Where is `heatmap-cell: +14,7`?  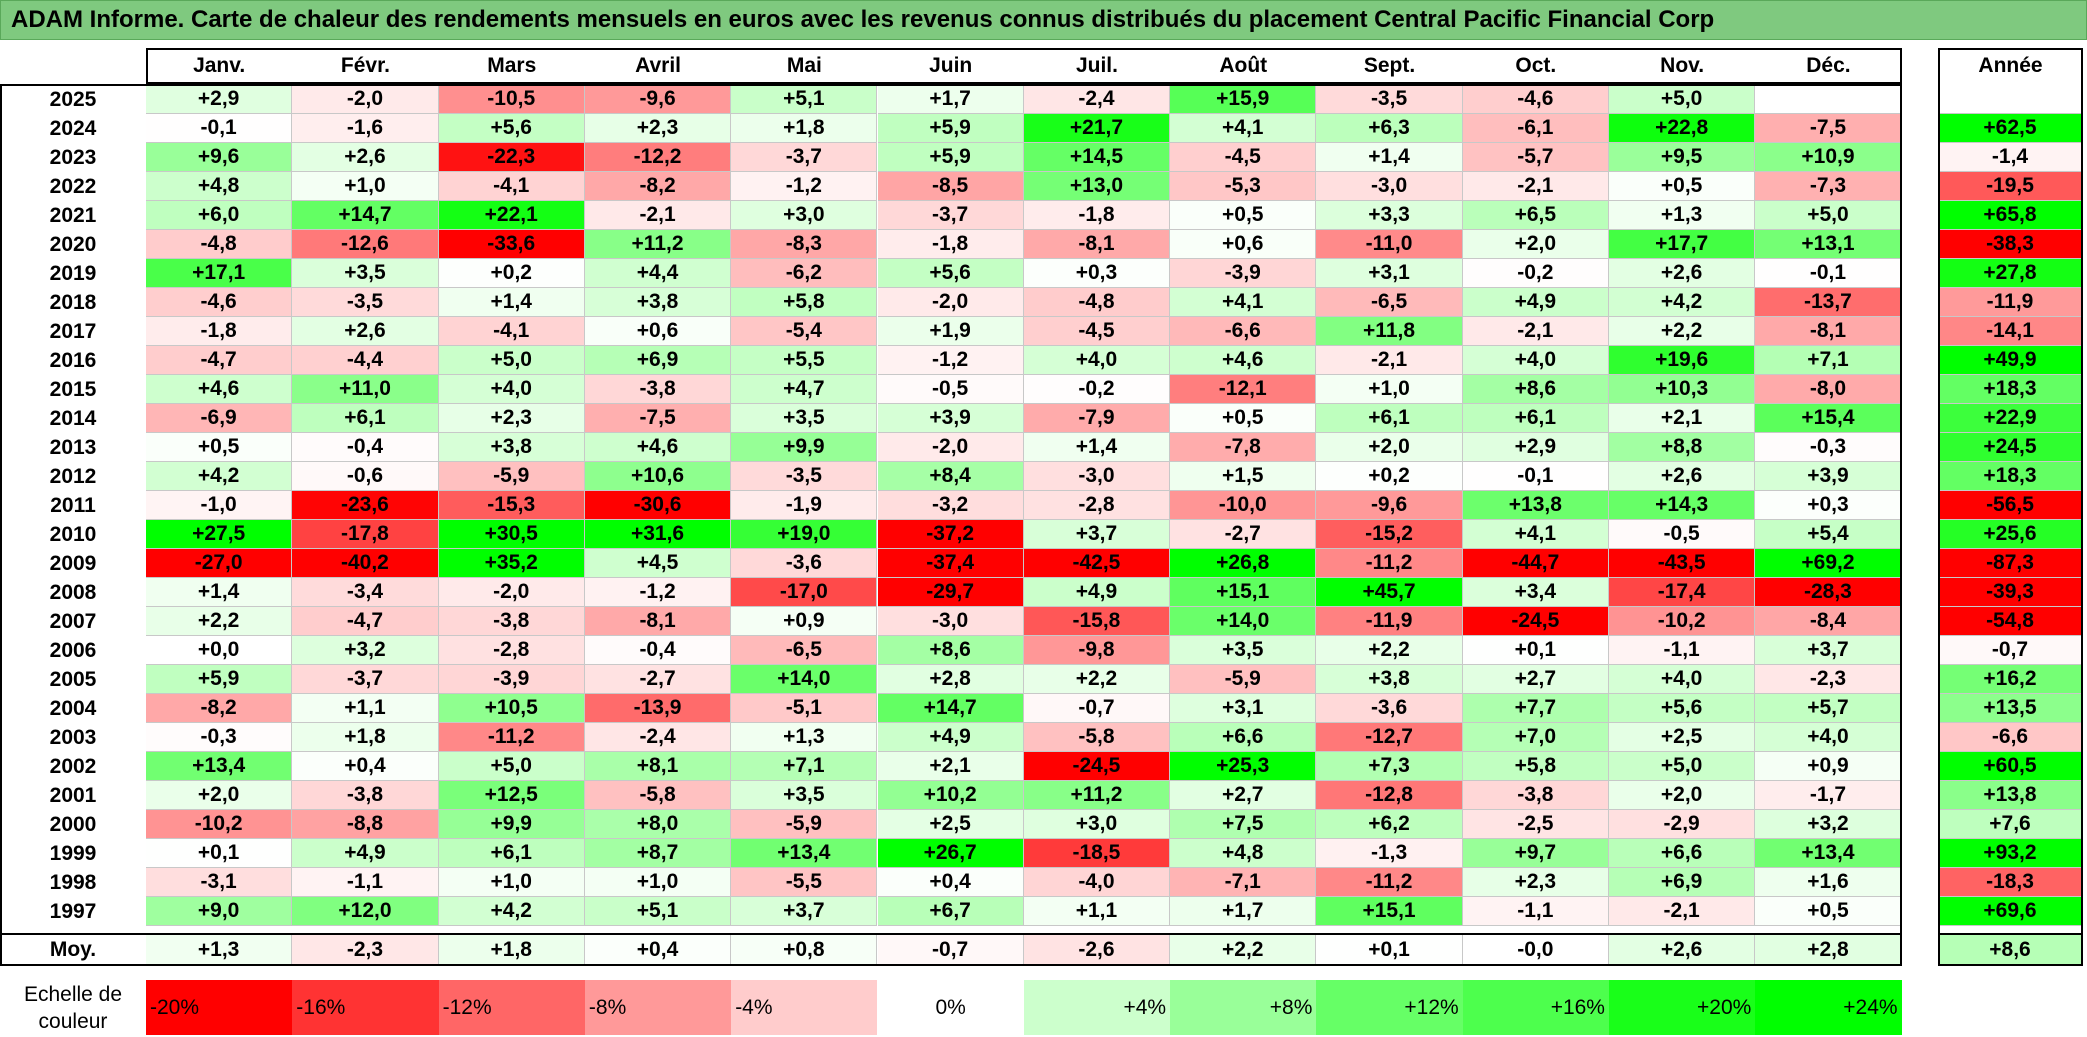
heatmap-cell: +14,7 is located at coordinates (950, 708).